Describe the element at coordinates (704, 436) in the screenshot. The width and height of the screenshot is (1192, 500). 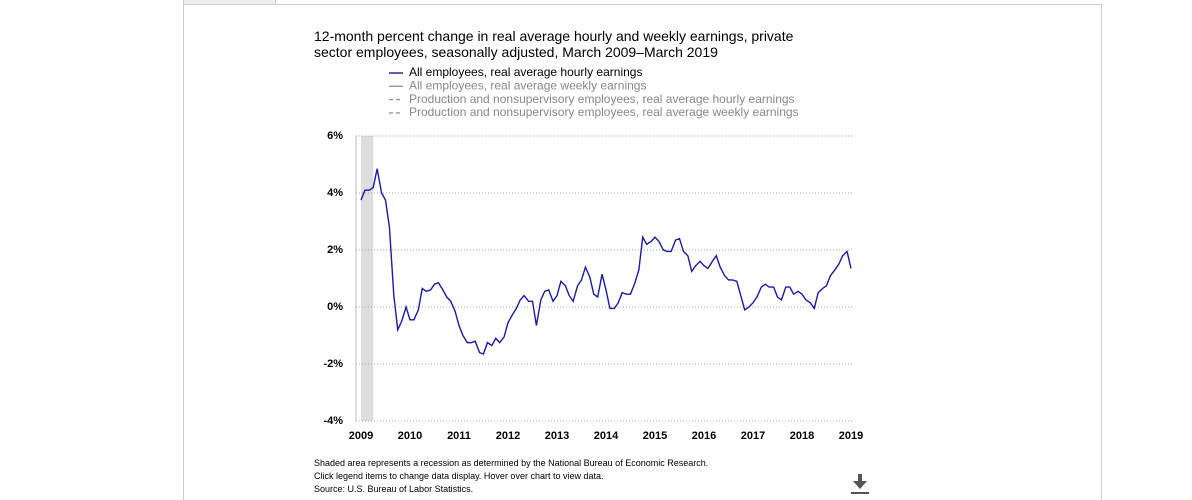
I see `x-tick-label: 2016` at that location.